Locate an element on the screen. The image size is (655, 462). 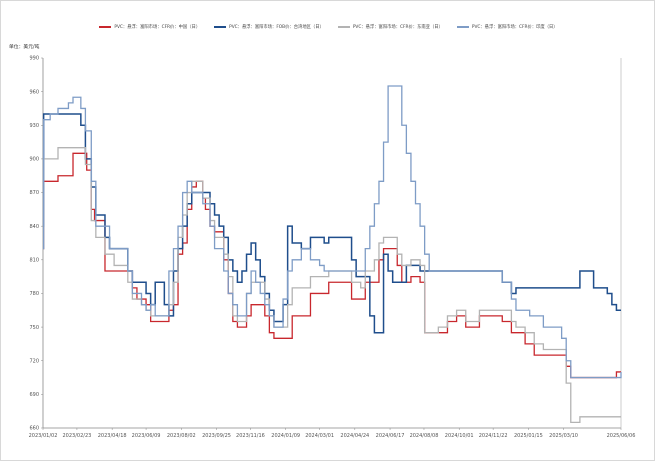
legend-item: PVC：悬浮：富阳市场：FOB价：台湾地区（日） is located at coordinates (269, 27).